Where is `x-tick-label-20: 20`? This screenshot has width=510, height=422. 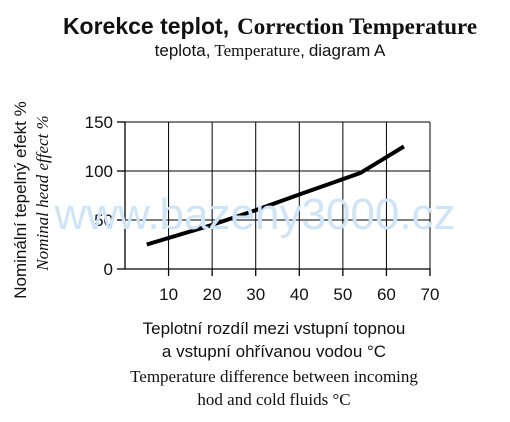 x-tick-label-20: 20 is located at coordinates (212, 294).